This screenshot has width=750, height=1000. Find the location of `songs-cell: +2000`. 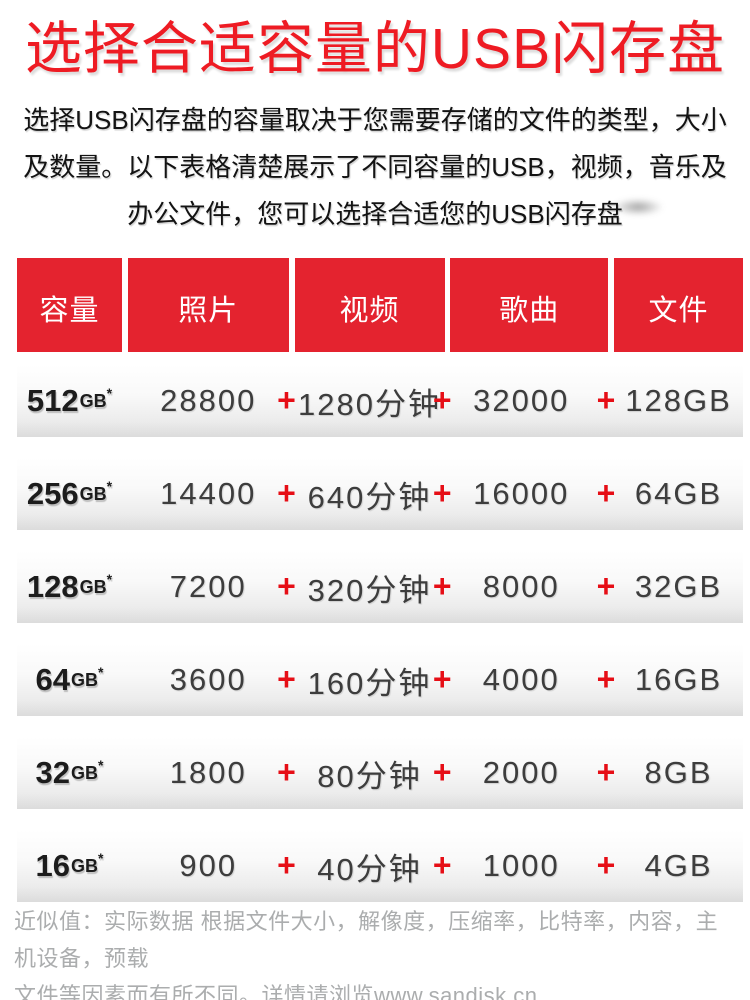

songs-cell: +2000 is located at coordinates (520, 773).